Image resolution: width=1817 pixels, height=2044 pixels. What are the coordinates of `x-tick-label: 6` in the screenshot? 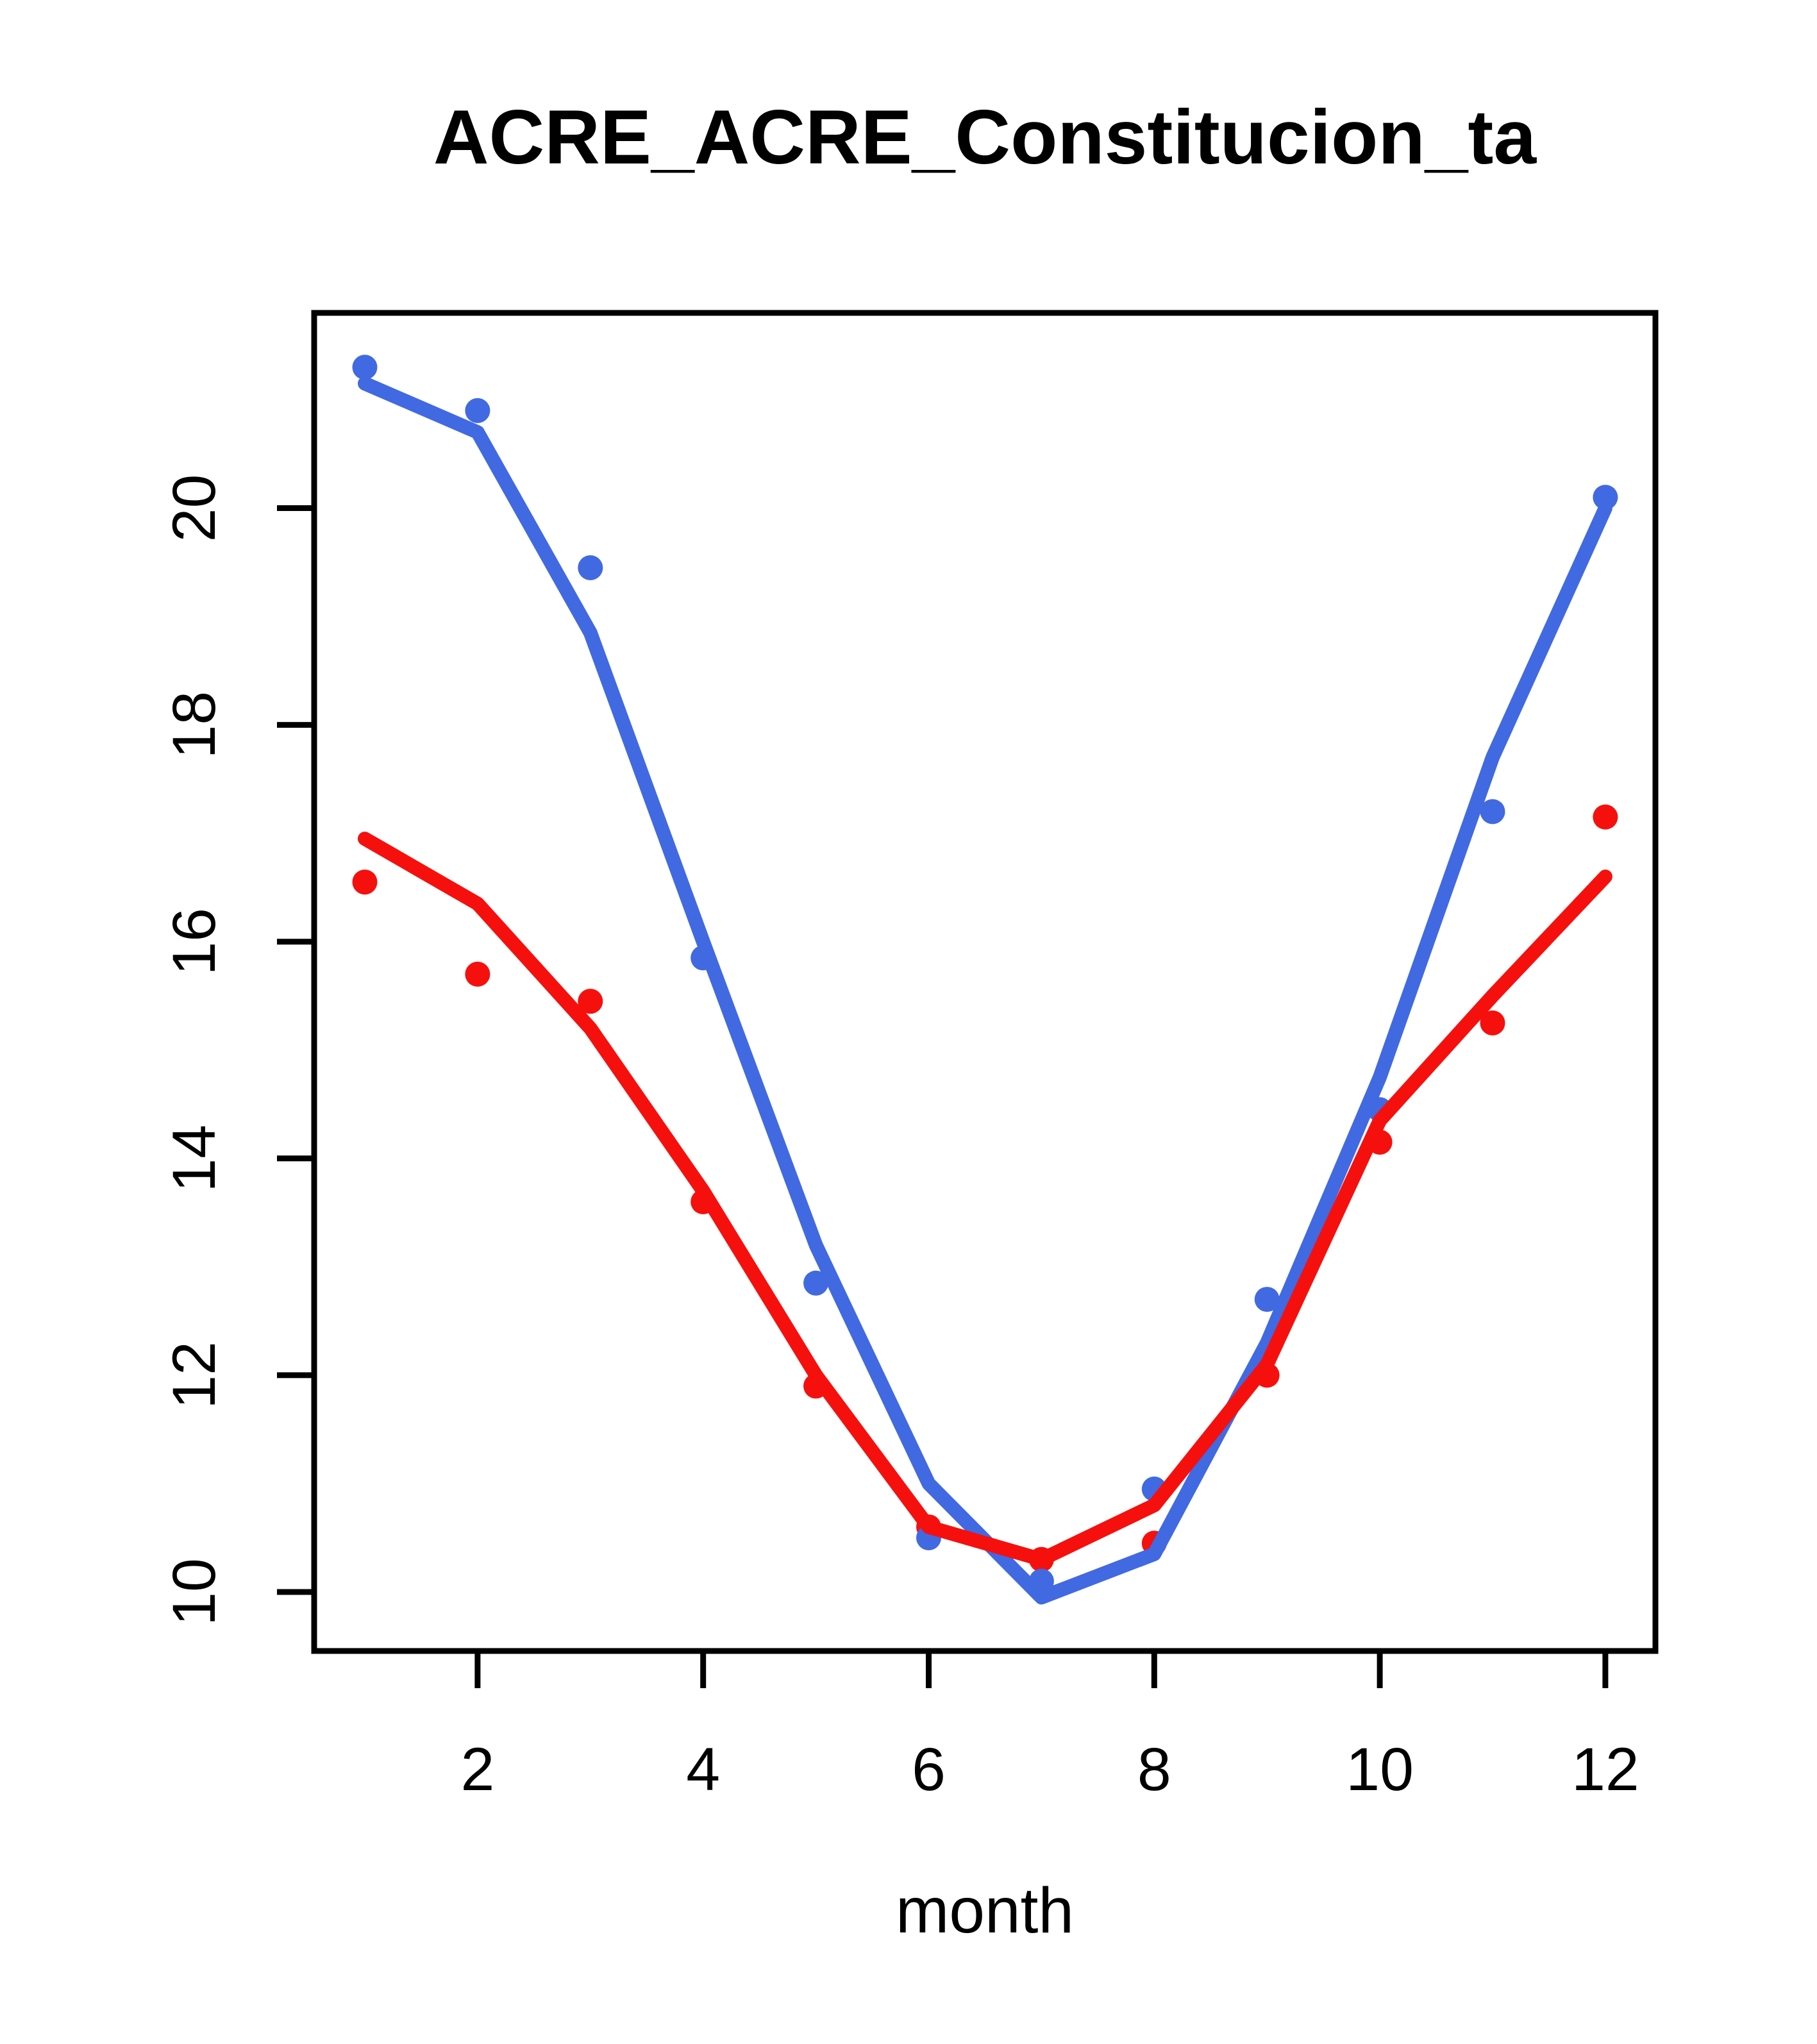 It's located at (929, 1770).